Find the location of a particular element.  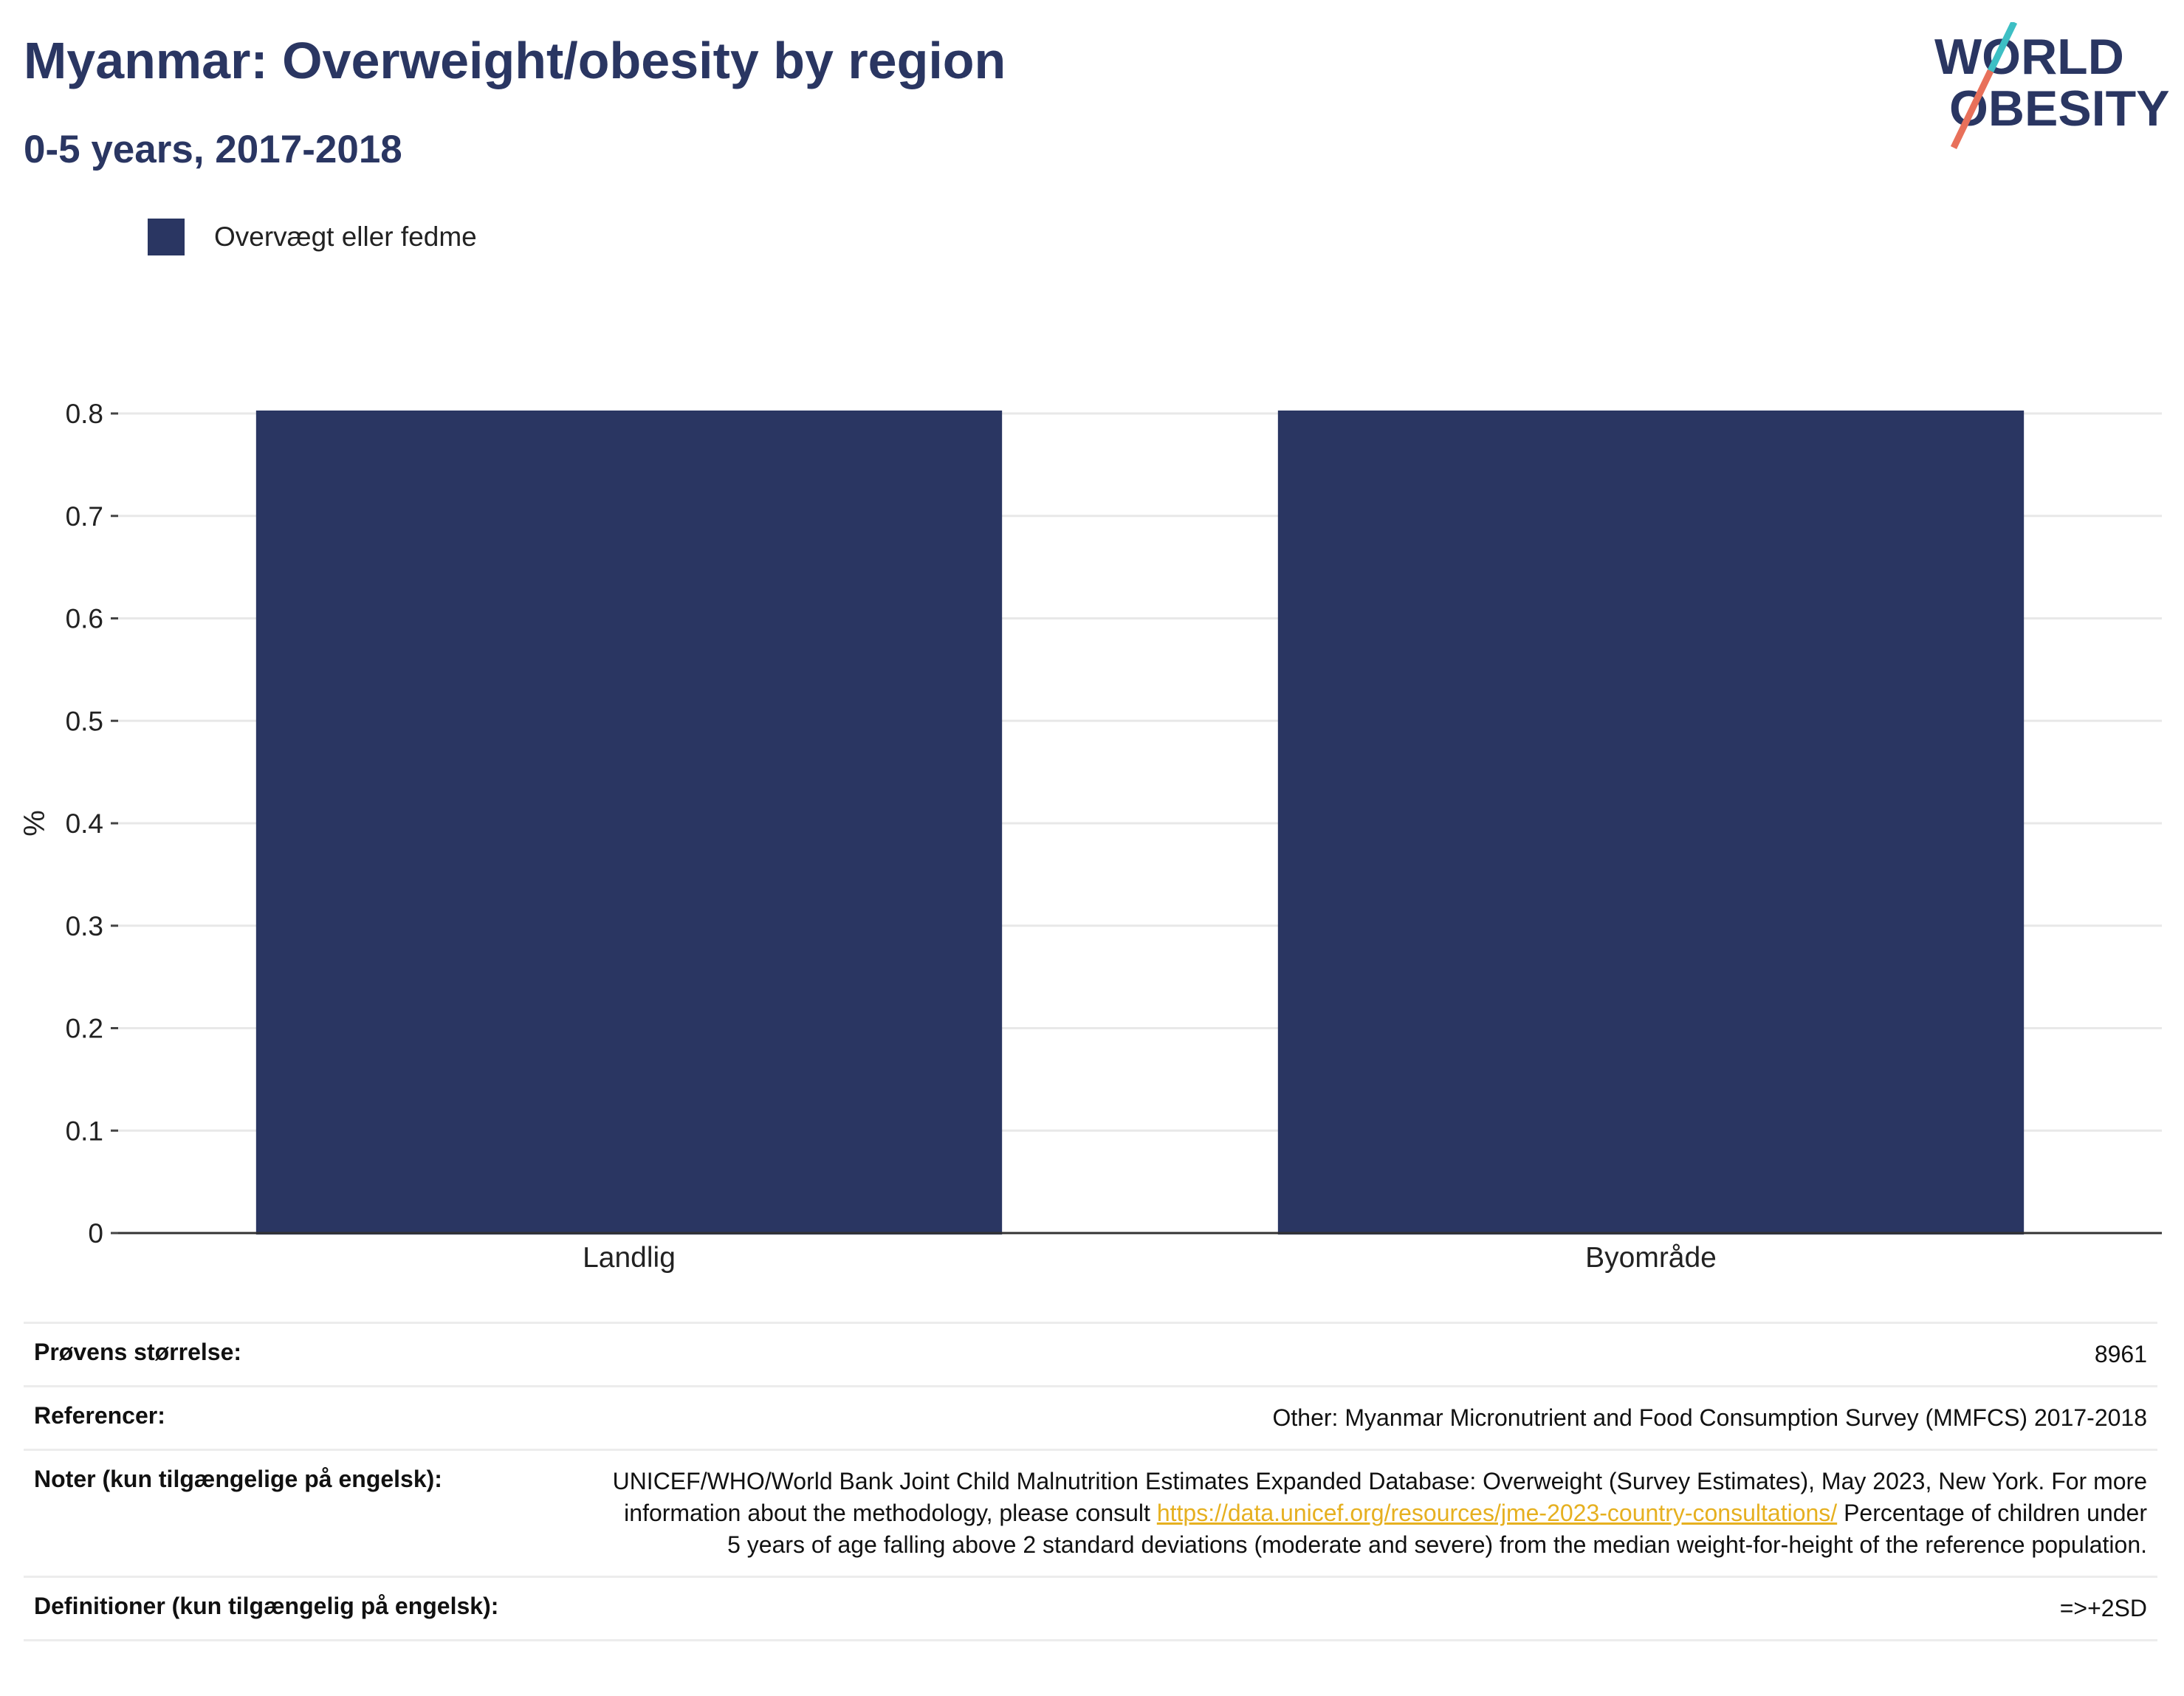

sample-size-label: Prøvens størrelse: is located at coordinates (138, 1352).